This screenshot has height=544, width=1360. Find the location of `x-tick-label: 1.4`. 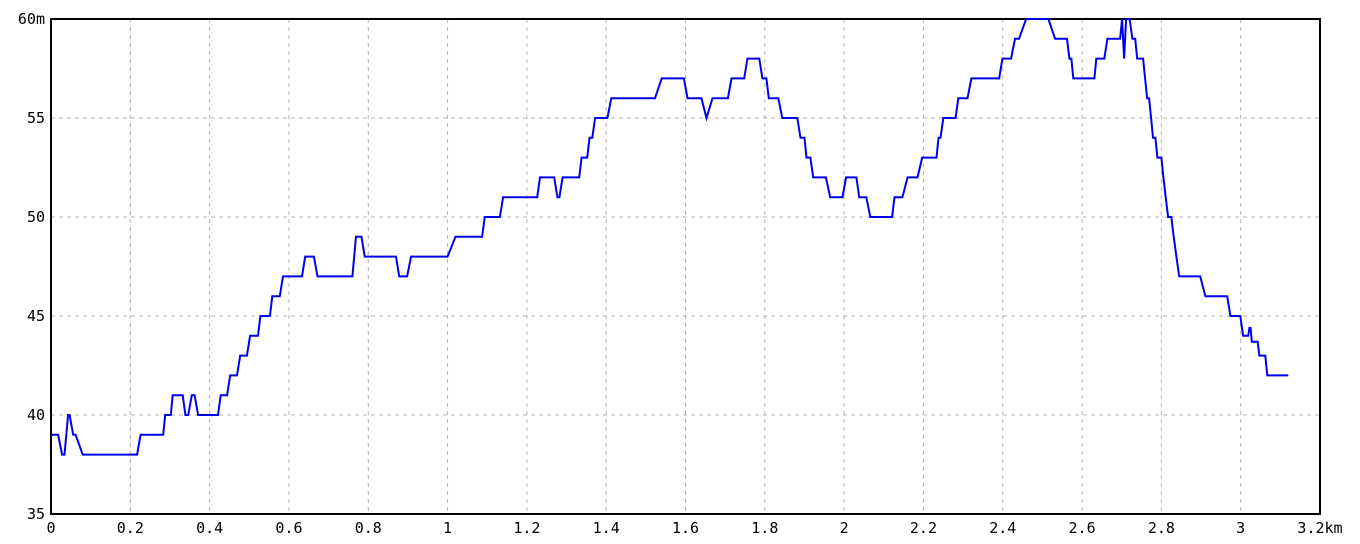

x-tick-label: 1.4 is located at coordinates (606, 528).